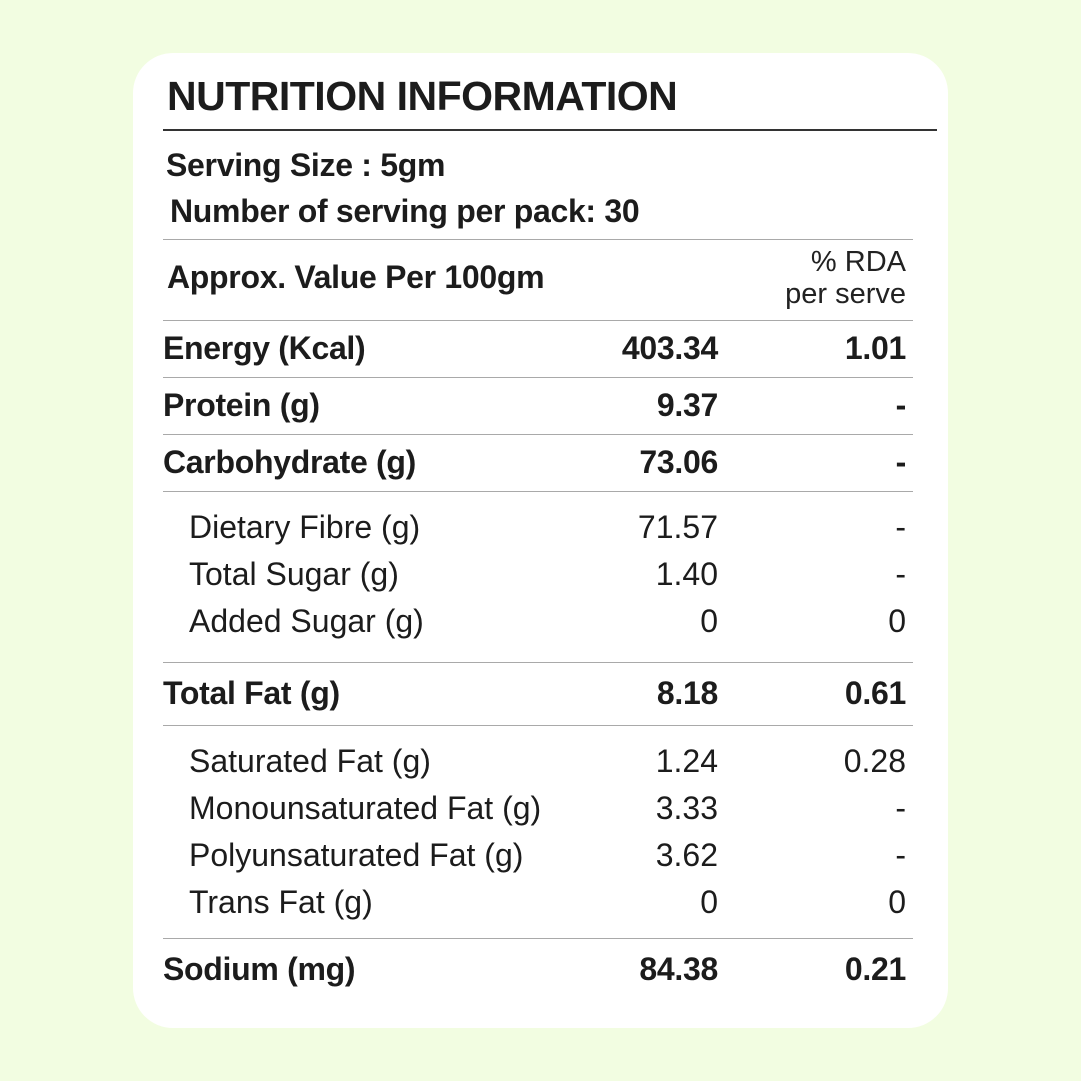 The width and height of the screenshot is (1081, 1081). I want to click on row-value: 403.34, so click(669, 348).